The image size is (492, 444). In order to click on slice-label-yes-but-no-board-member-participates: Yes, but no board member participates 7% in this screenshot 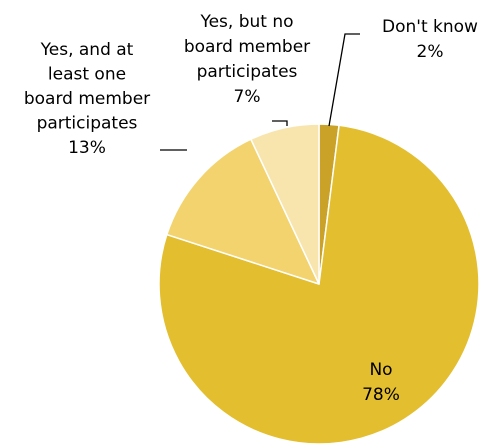, I will do `click(247, 59)`.